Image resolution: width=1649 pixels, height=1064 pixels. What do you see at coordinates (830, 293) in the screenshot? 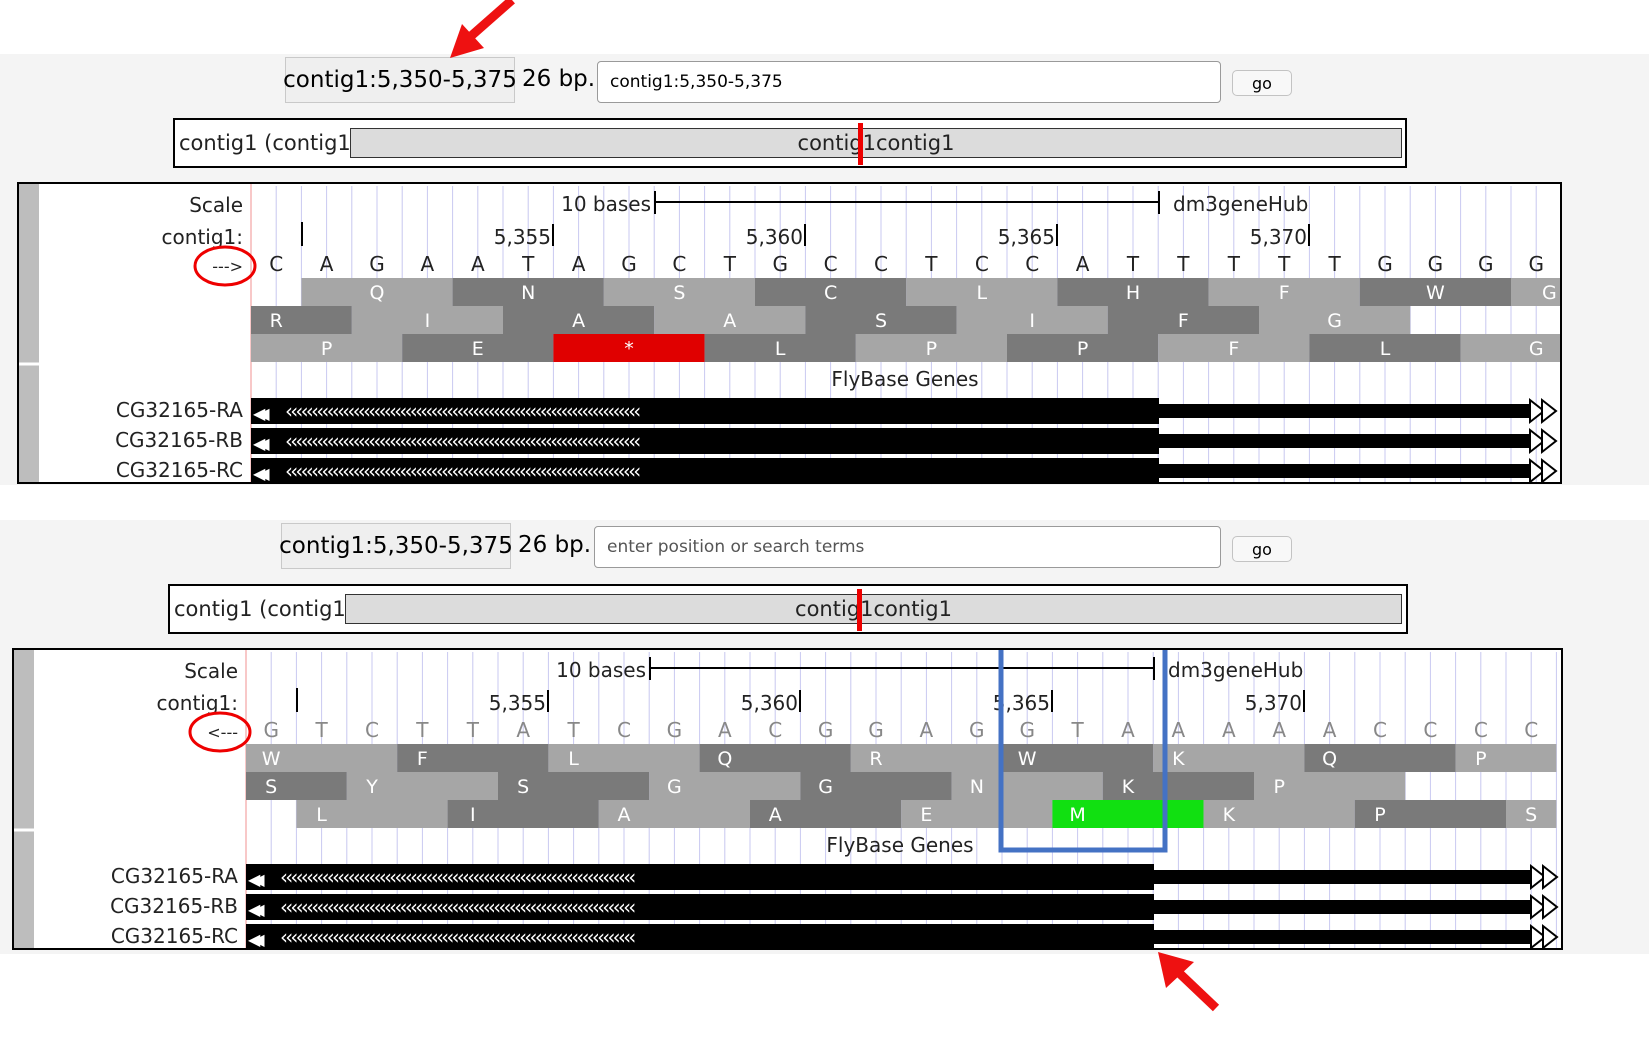
I see `amino-acid-label: C` at bounding box center [830, 293].